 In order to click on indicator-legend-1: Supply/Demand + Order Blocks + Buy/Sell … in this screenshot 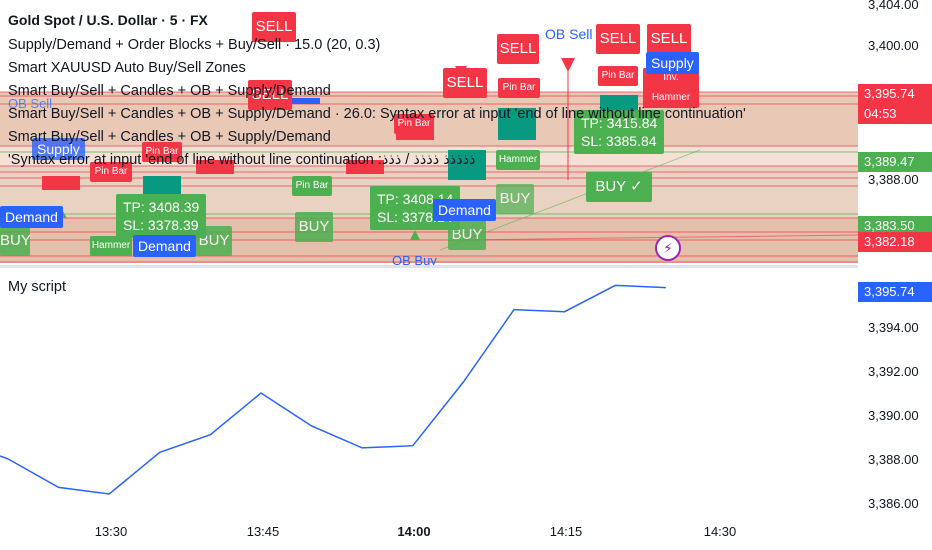, I will do `click(194, 45)`.